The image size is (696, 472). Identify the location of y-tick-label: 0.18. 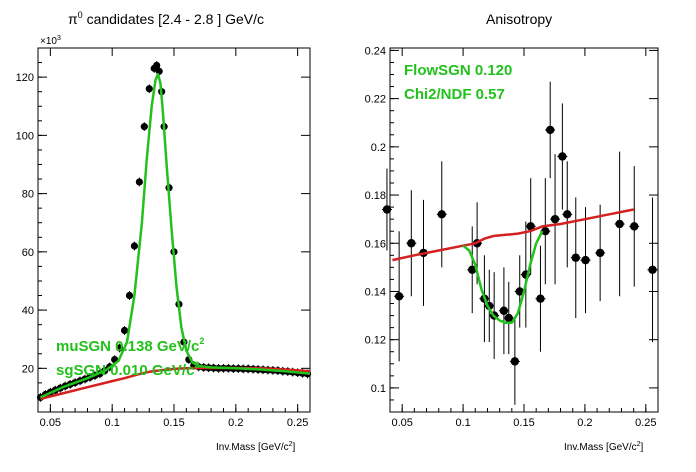
(375, 196).